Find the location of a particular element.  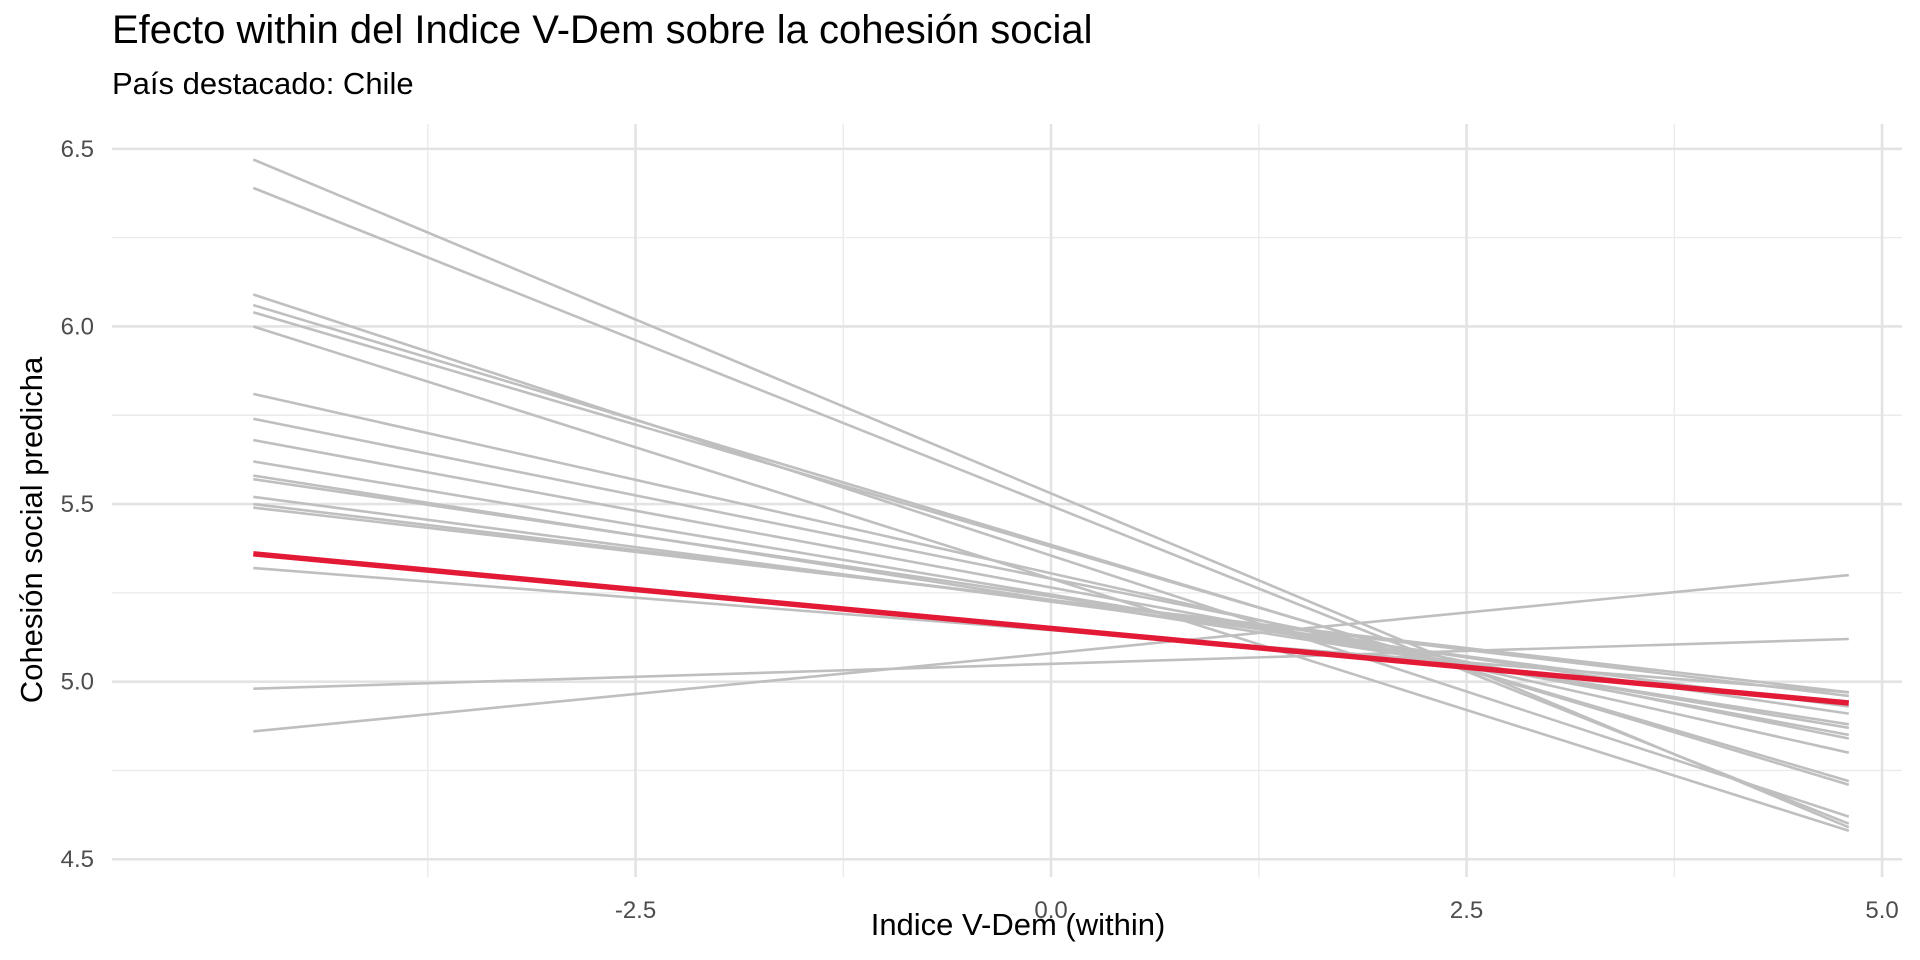

x-axis-tick-labels: -2.5 0.0 2.5 5.0 is located at coordinates (1257, 910).